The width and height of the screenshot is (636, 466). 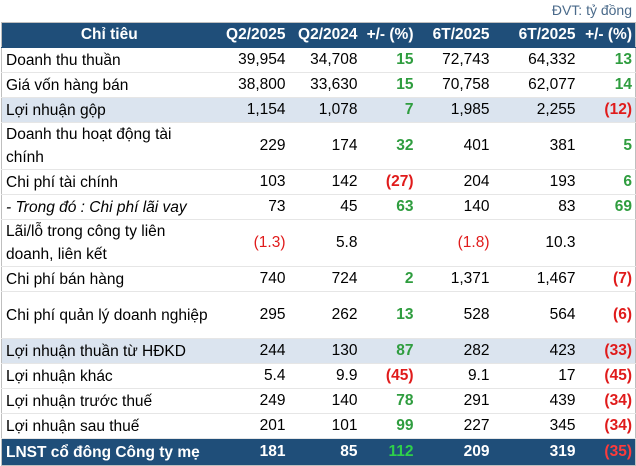 What do you see at coordinates (607, 376) in the screenshot?
I see `cell-h-change: (45)` at bounding box center [607, 376].